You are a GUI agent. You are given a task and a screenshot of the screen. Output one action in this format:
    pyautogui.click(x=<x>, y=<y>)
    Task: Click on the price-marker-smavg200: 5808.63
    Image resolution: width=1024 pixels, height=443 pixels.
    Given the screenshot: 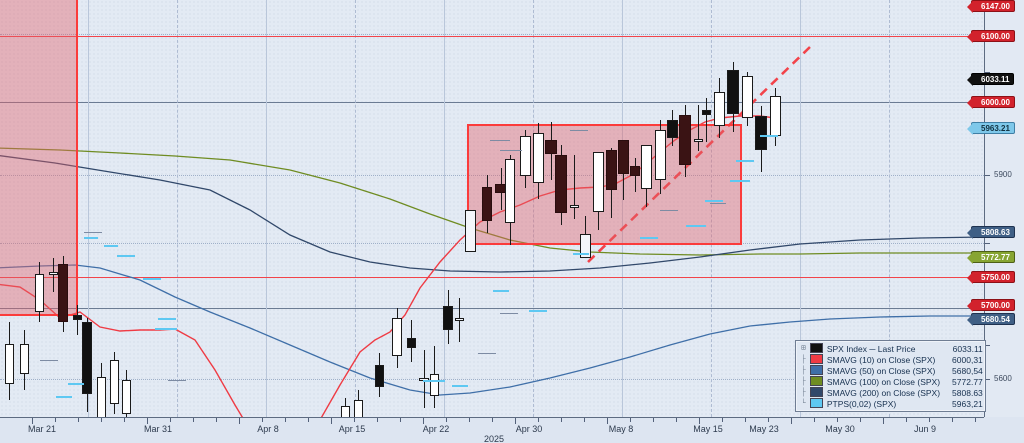 What is the action you would take?
    pyautogui.click(x=991, y=232)
    